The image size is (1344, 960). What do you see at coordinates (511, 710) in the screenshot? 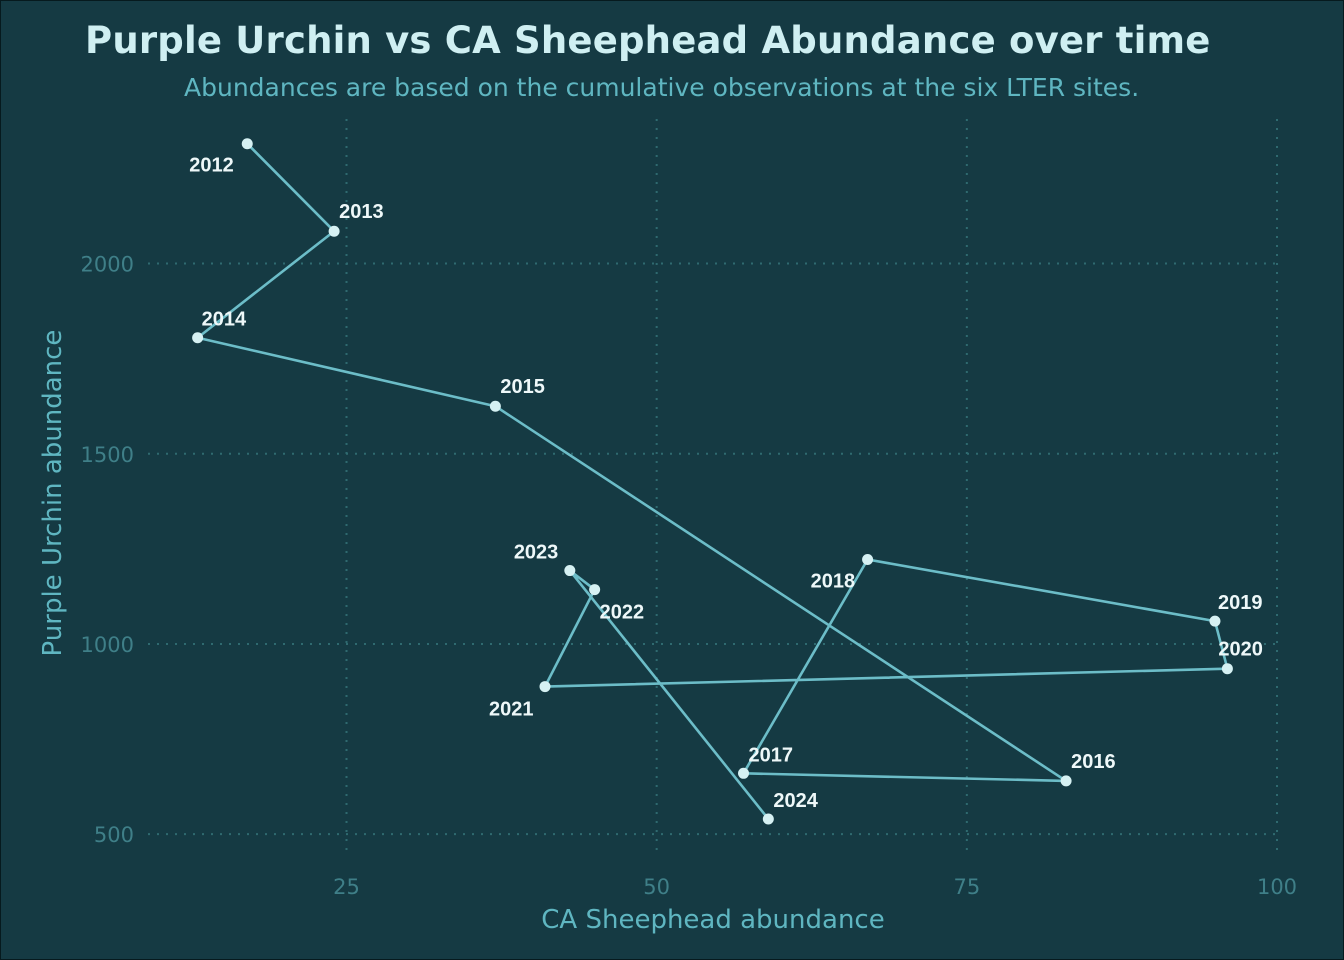
I see `data-label-year: 2021` at bounding box center [511, 710].